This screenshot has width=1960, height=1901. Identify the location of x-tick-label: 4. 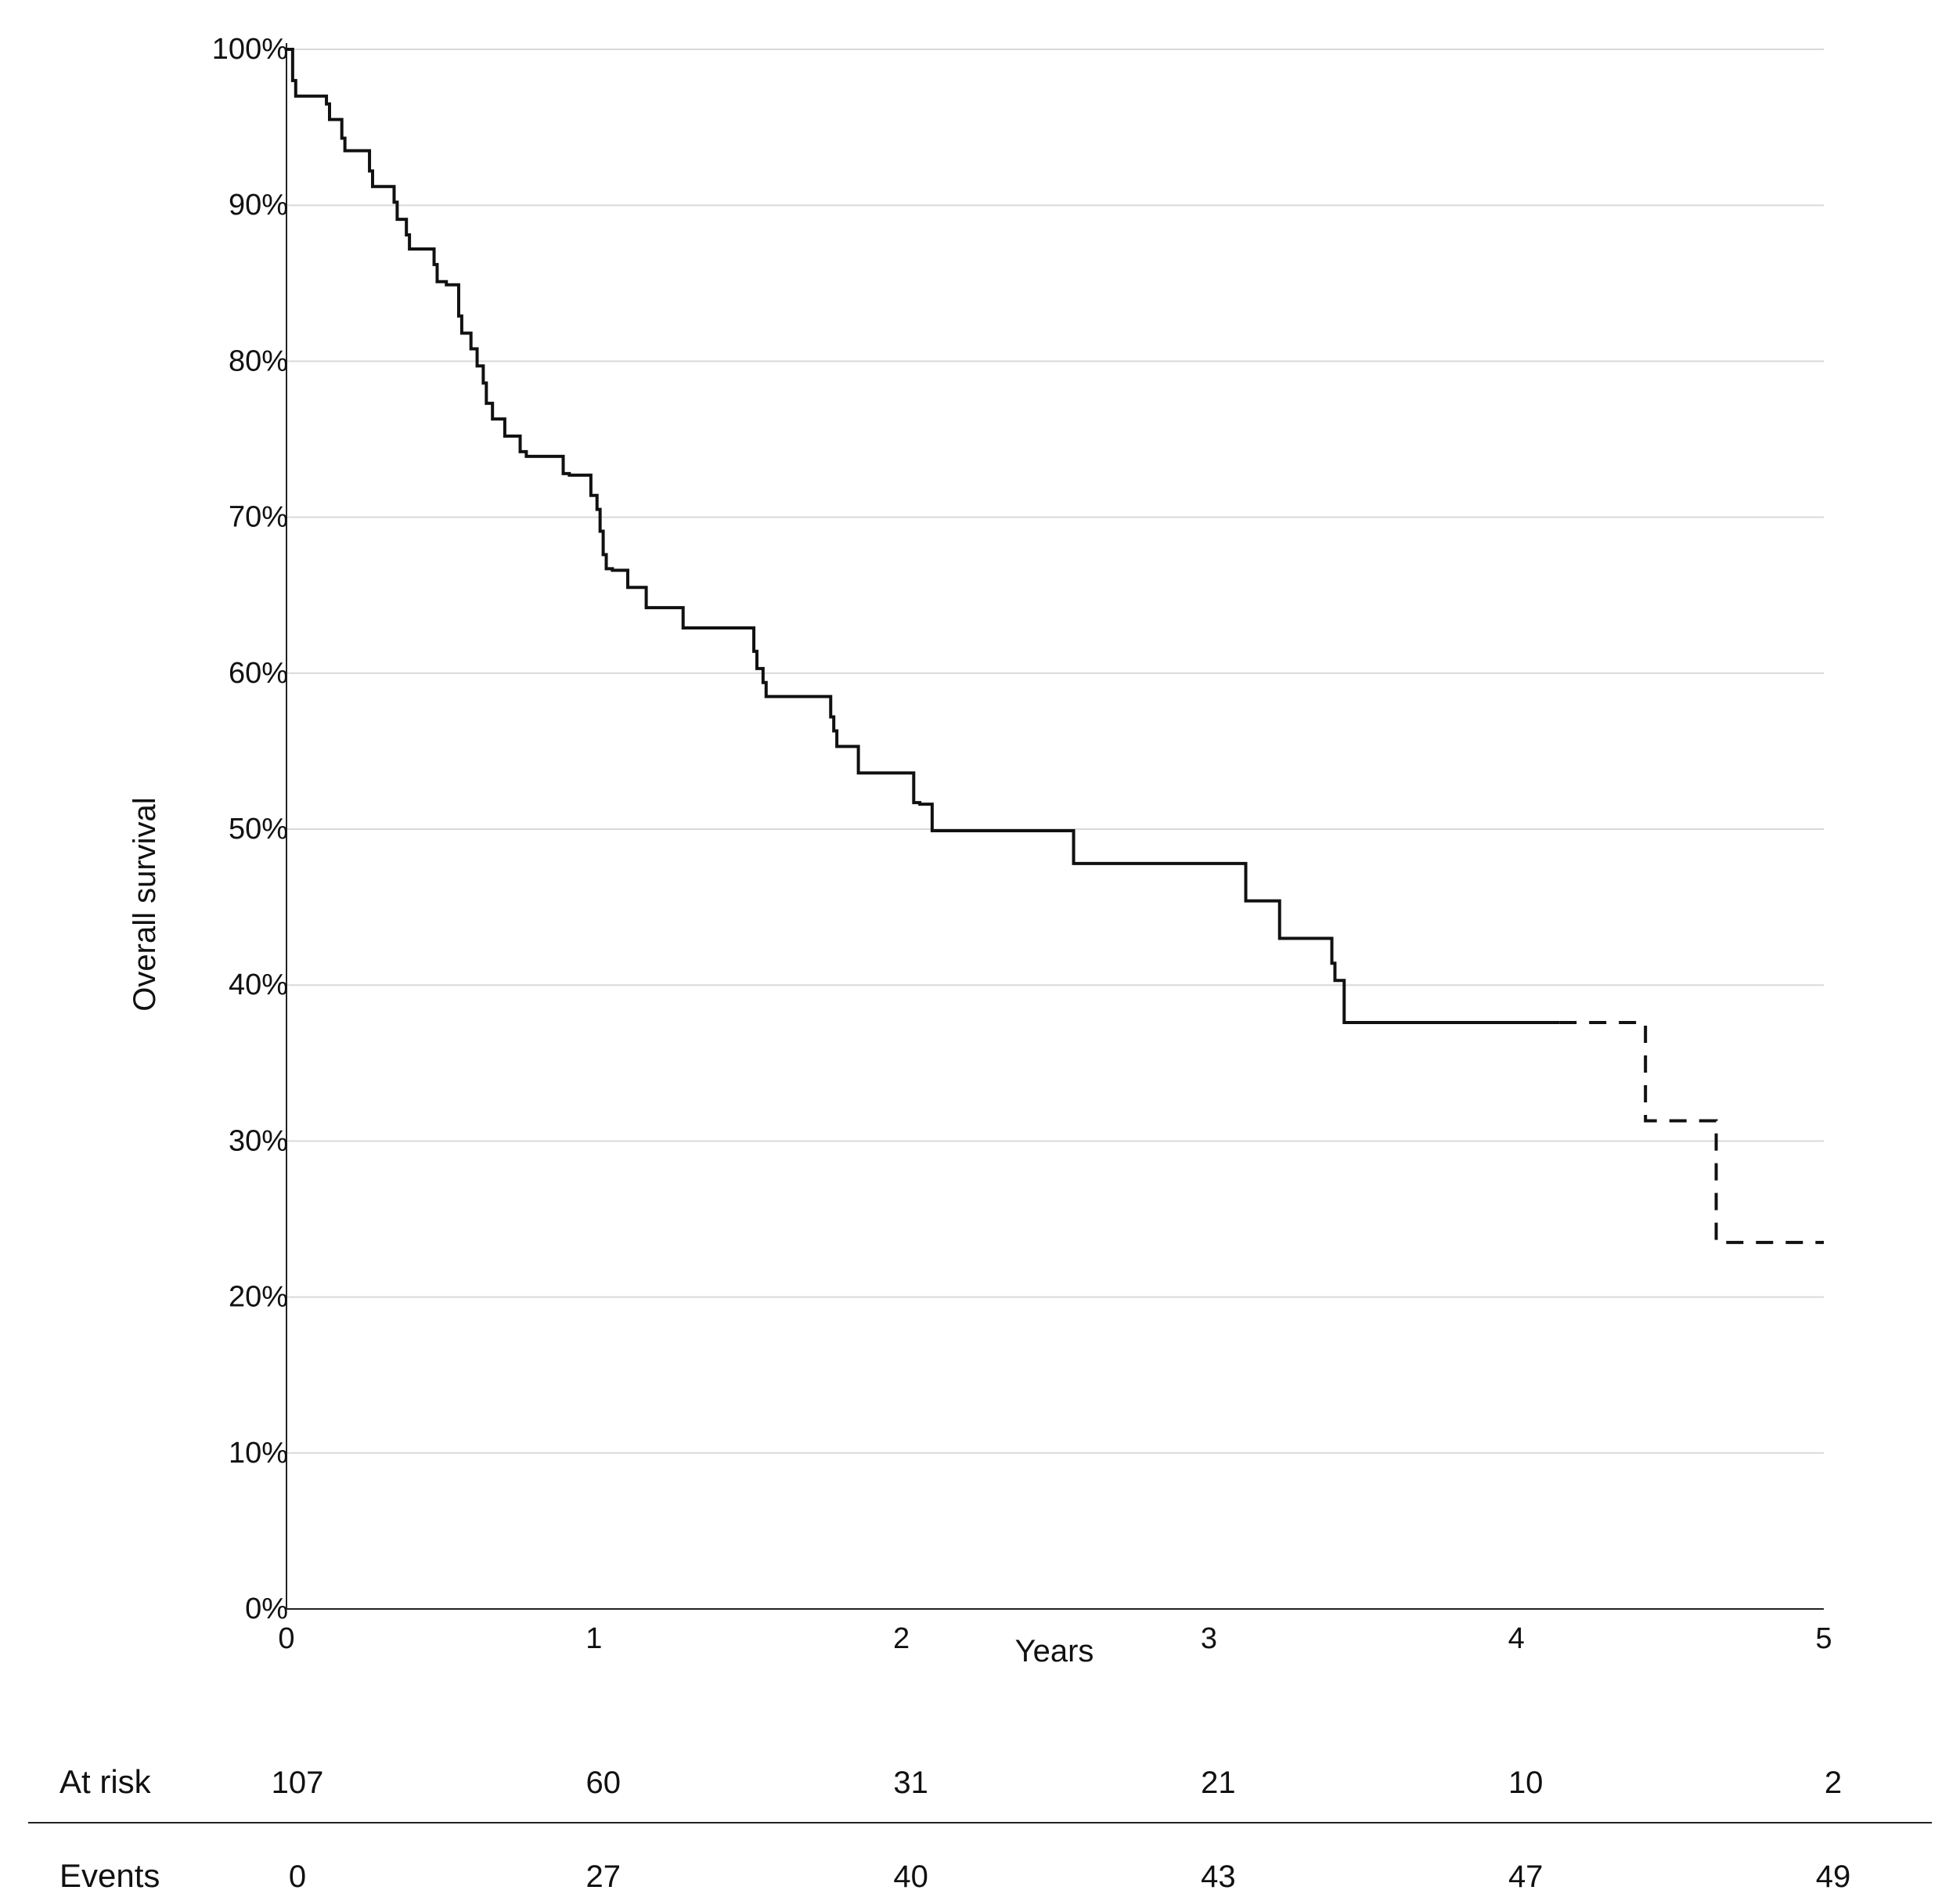
(1516, 1638).